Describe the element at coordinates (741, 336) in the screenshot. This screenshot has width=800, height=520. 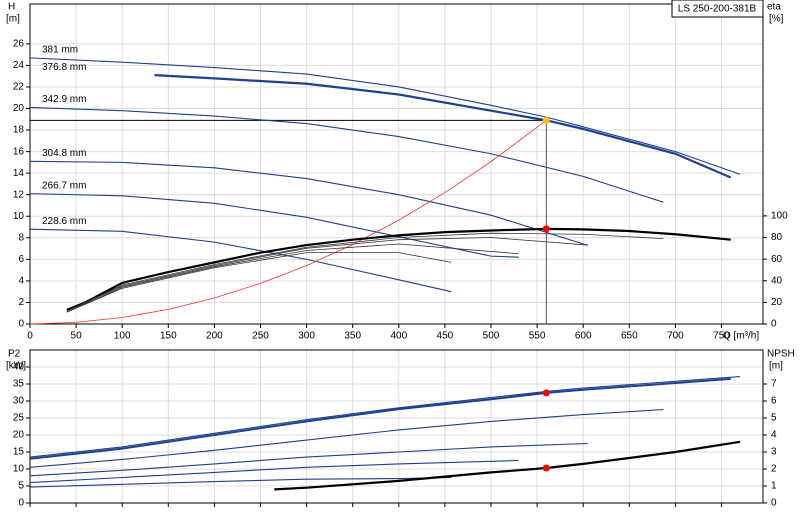
I see `x-axis-title: Q [m³/h]` at that location.